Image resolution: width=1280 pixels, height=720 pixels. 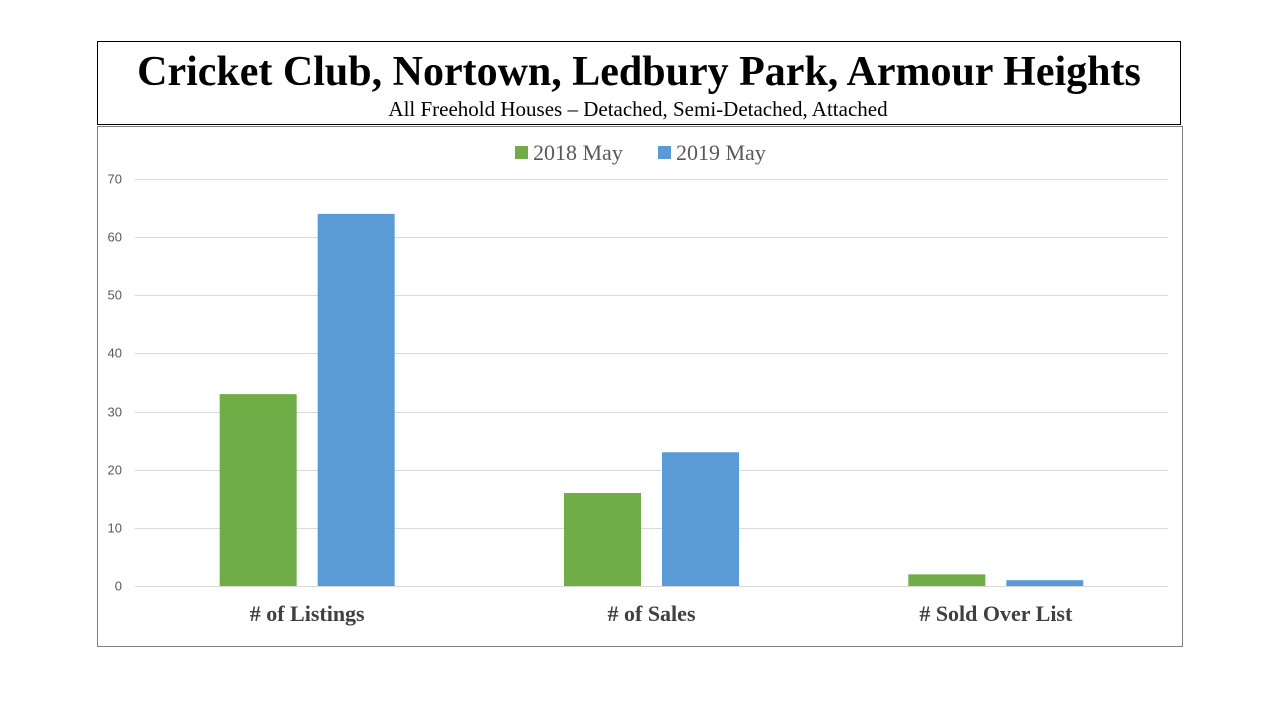 I want to click on y-tick-label: 60, so click(x=115, y=237).